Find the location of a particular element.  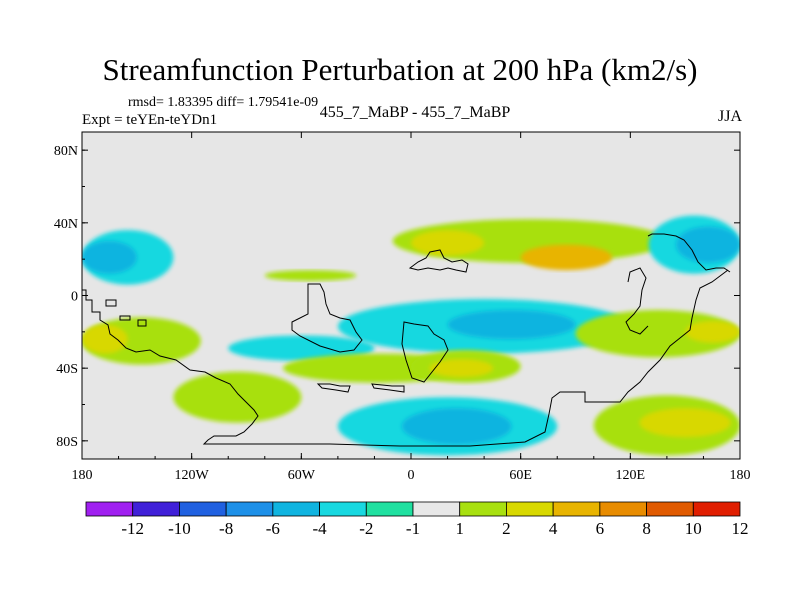

colorbar-label: 12 is located at coordinates (740, 528).